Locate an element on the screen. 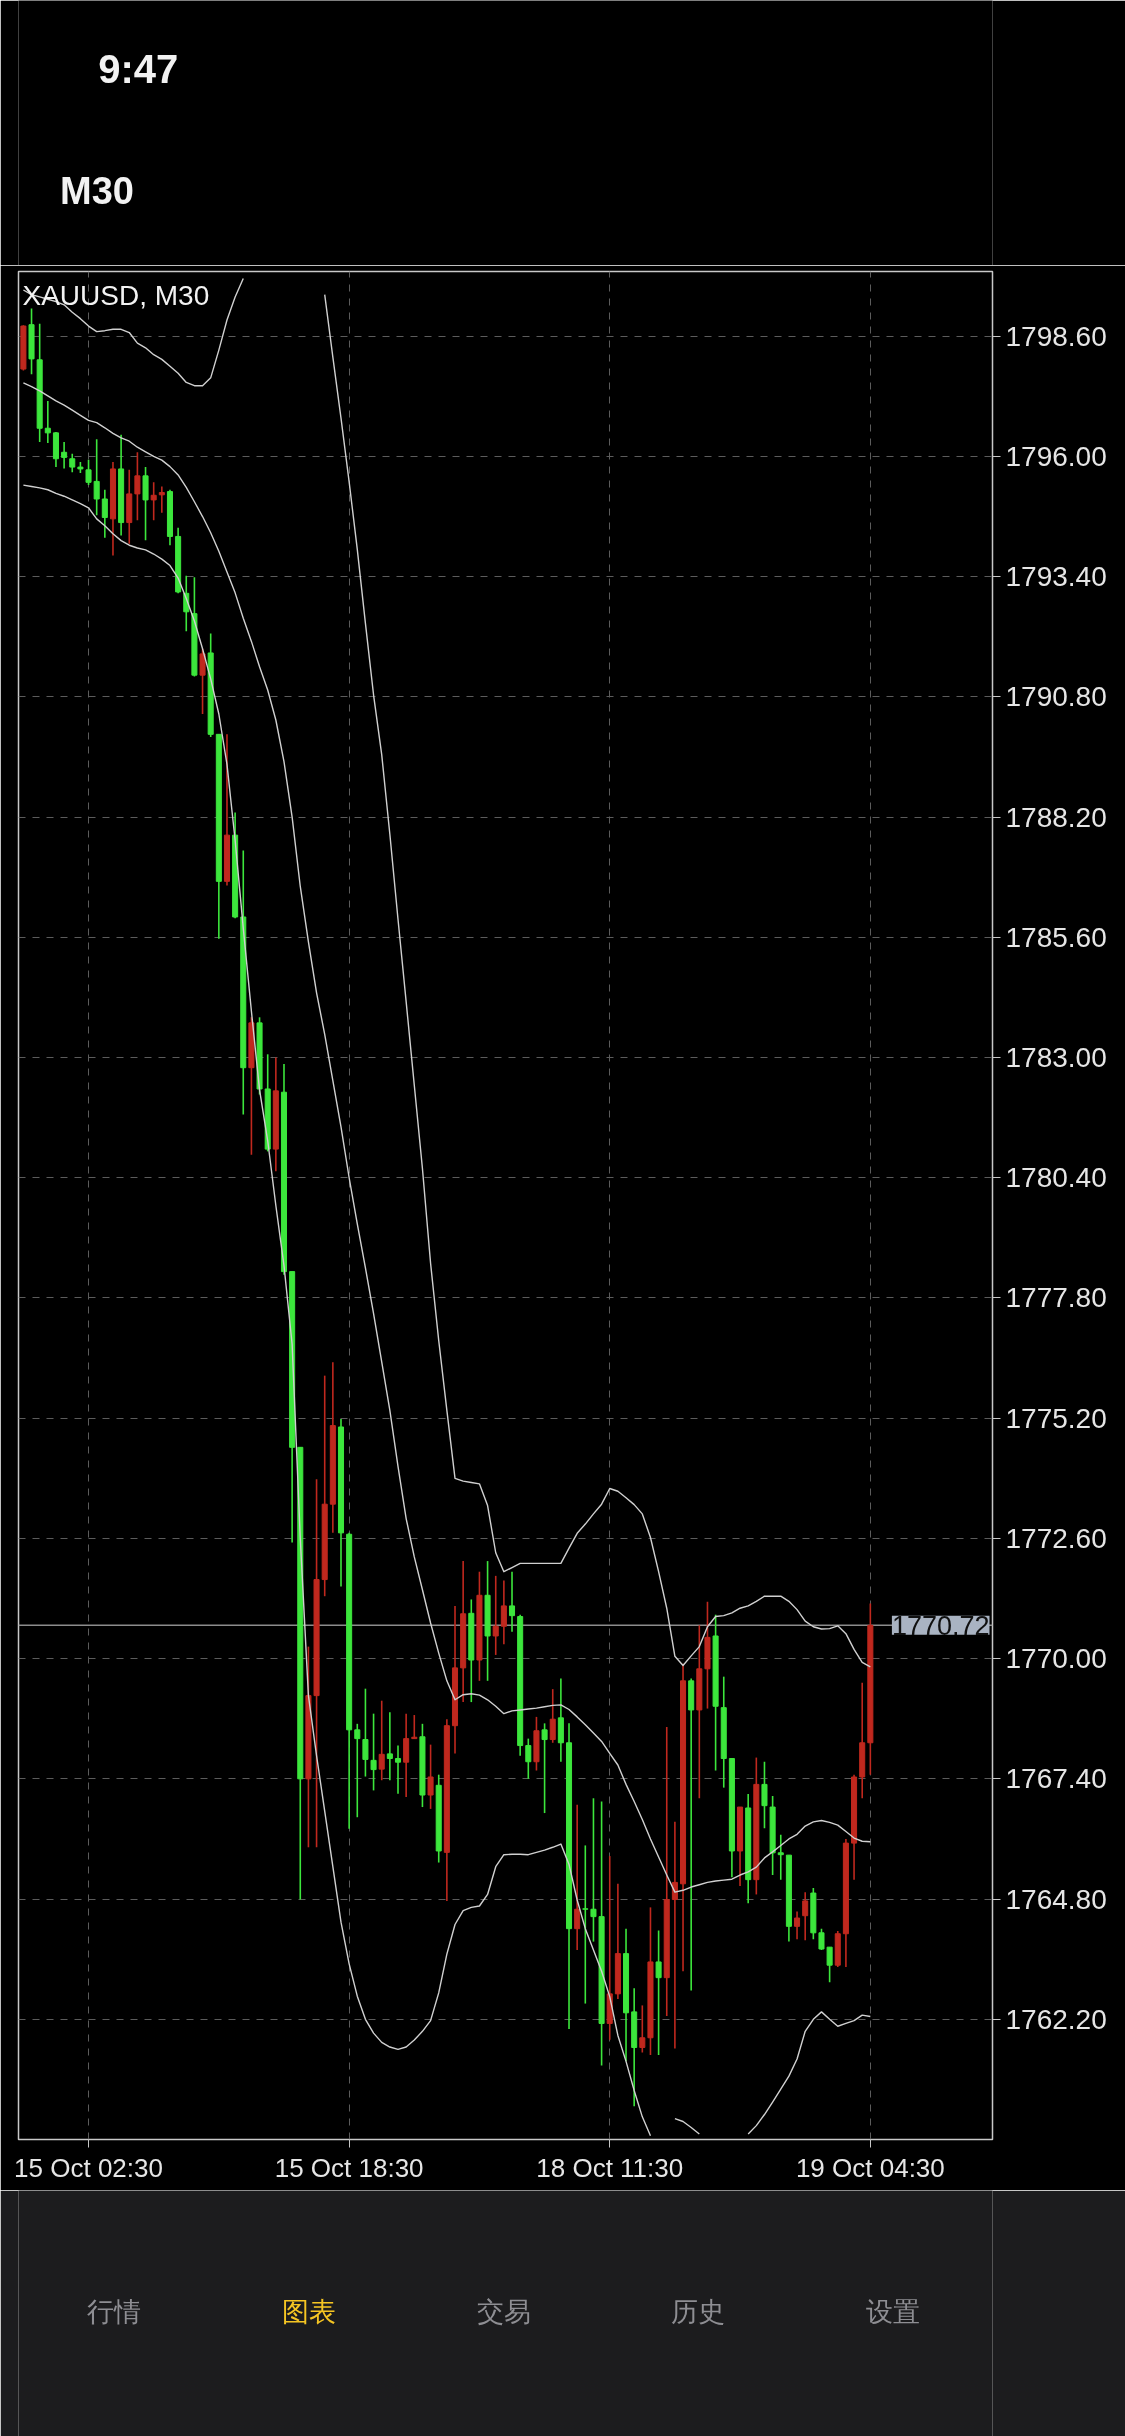 The width and height of the screenshot is (1125, 2436). text: M30 is located at coordinates (97, 190).